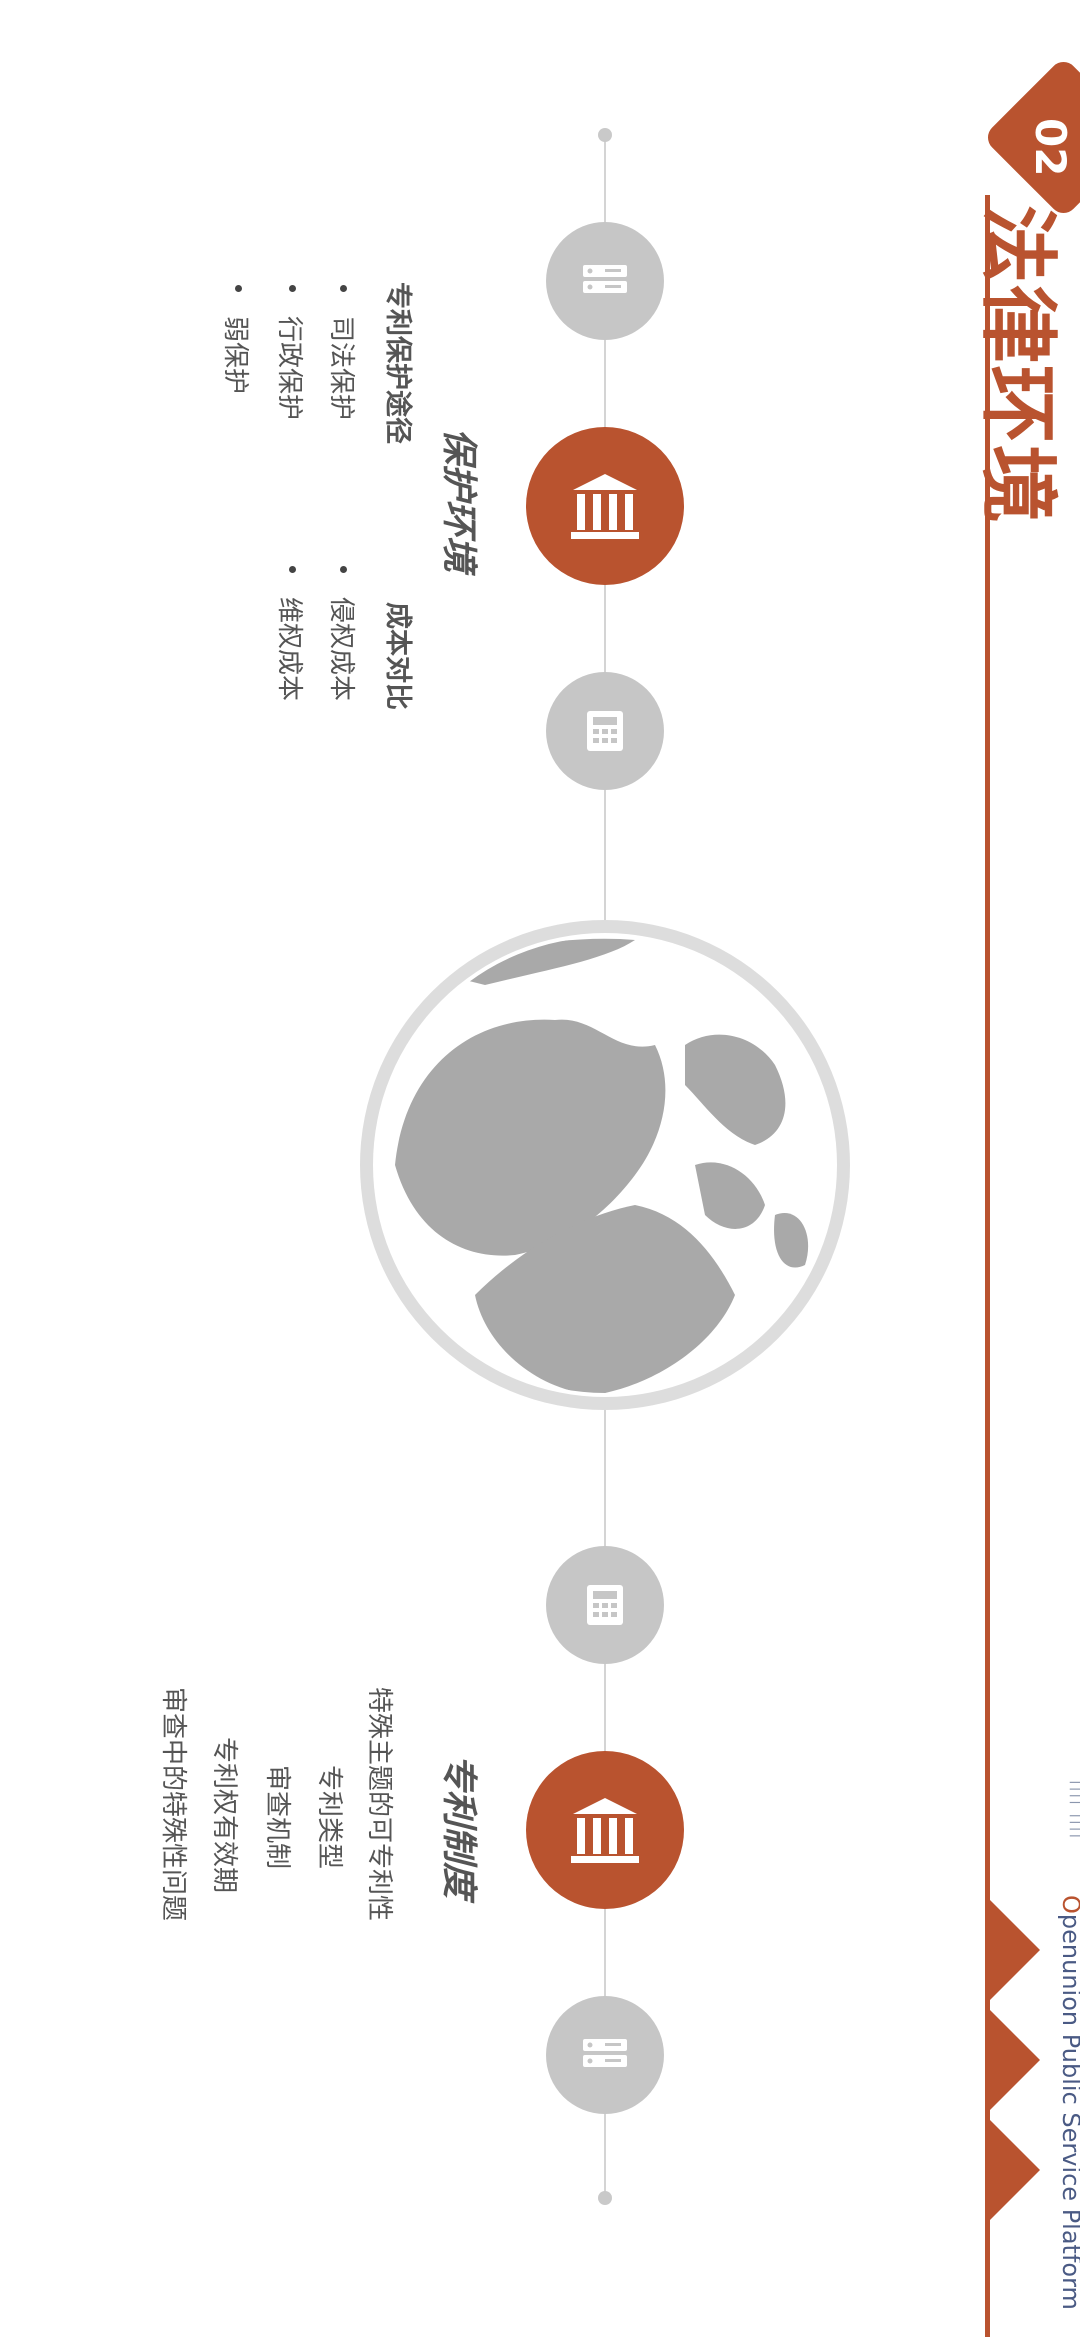 The width and height of the screenshot is (1080, 2337). I want to click on patent-system-item: 审查中的特殊性问题, so click(173, 1804).